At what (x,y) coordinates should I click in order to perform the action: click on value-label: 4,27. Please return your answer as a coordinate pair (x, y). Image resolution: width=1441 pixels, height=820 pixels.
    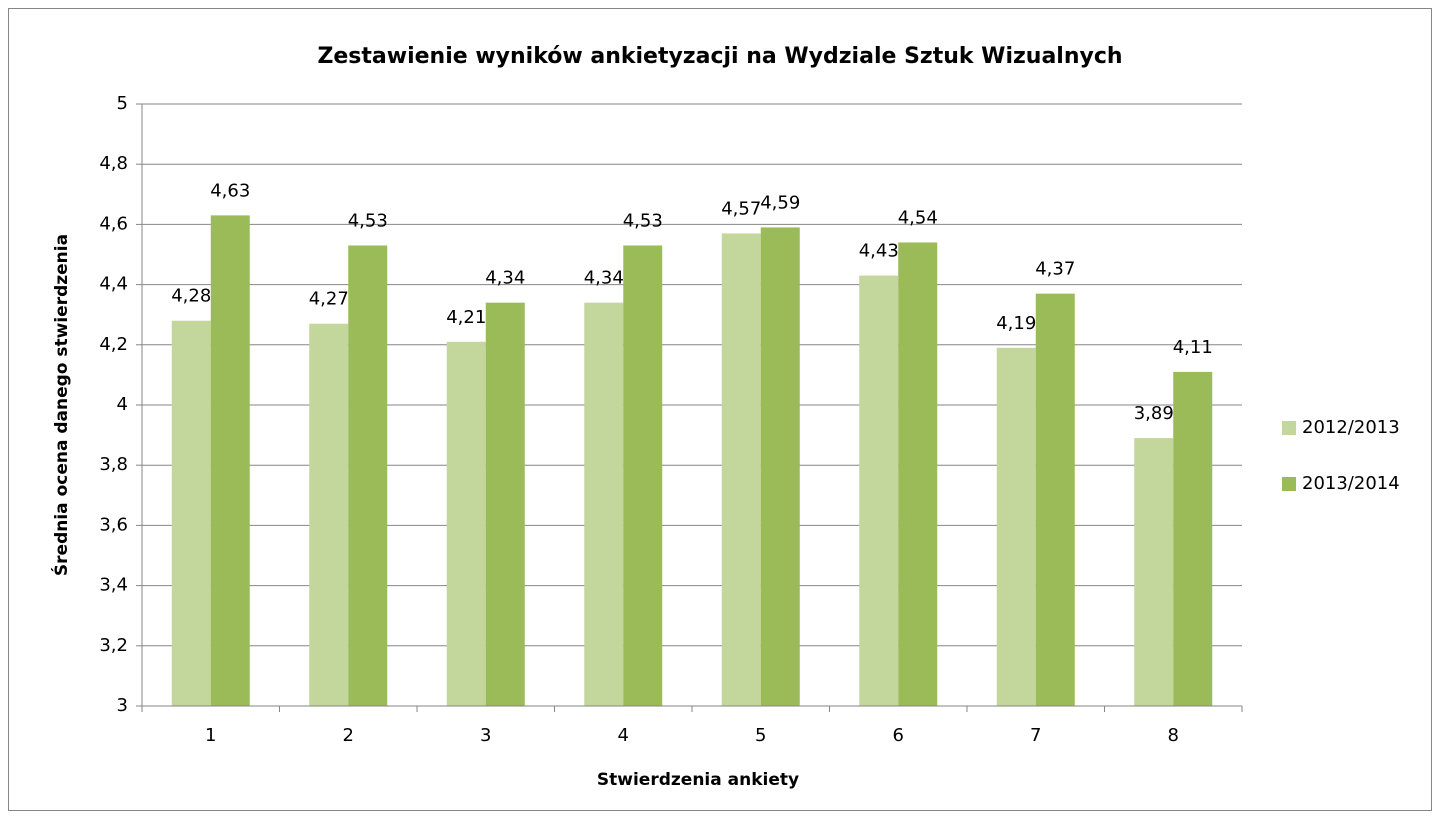
    Looking at the image, I should click on (329, 299).